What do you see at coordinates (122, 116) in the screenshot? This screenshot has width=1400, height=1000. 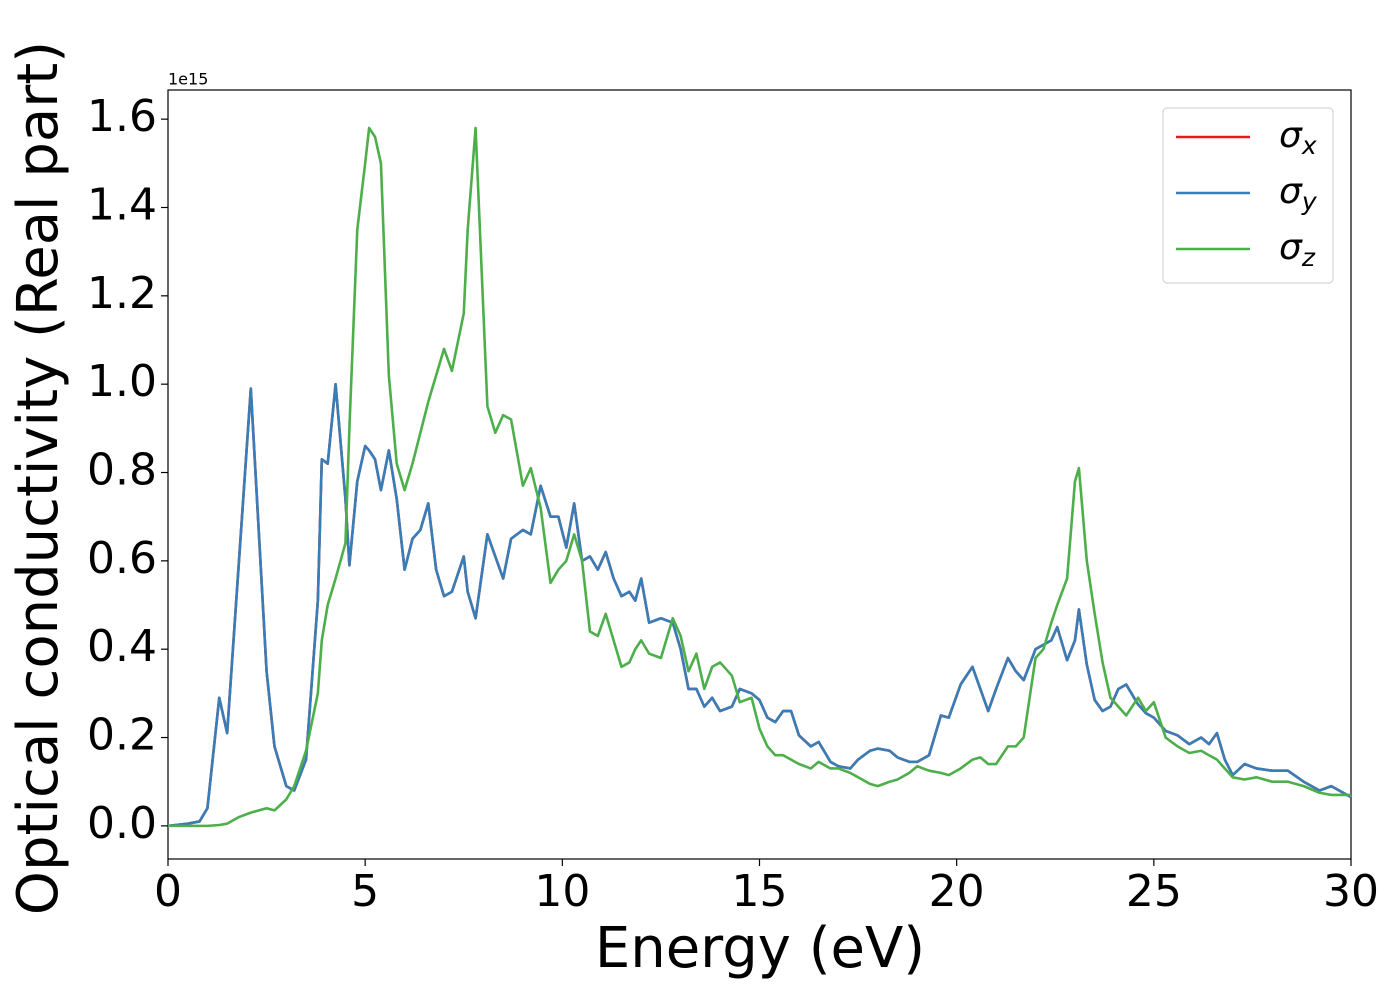 I see `y-tick-label: 1.6` at bounding box center [122, 116].